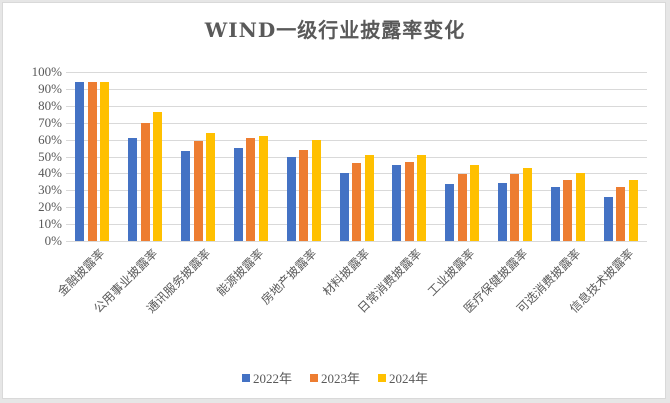 The image size is (670, 403). Describe the element at coordinates (335, 30) in the screenshot. I see `chart-title: WIND一级行业披露率变化` at that location.